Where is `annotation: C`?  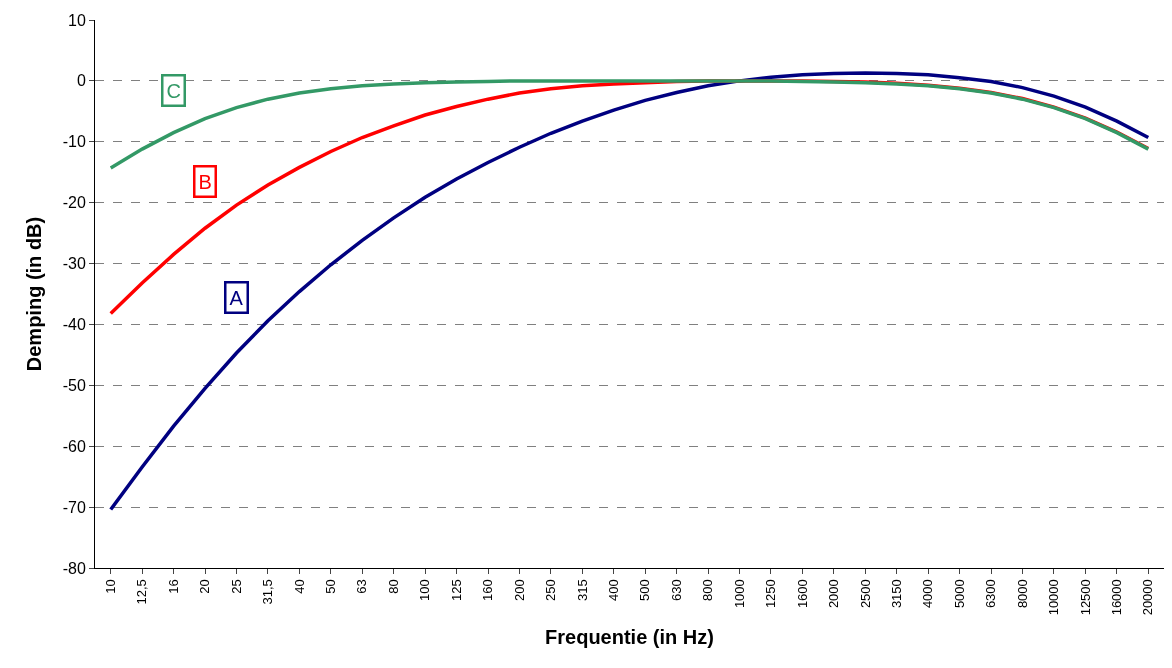 annotation: C is located at coordinates (173, 90).